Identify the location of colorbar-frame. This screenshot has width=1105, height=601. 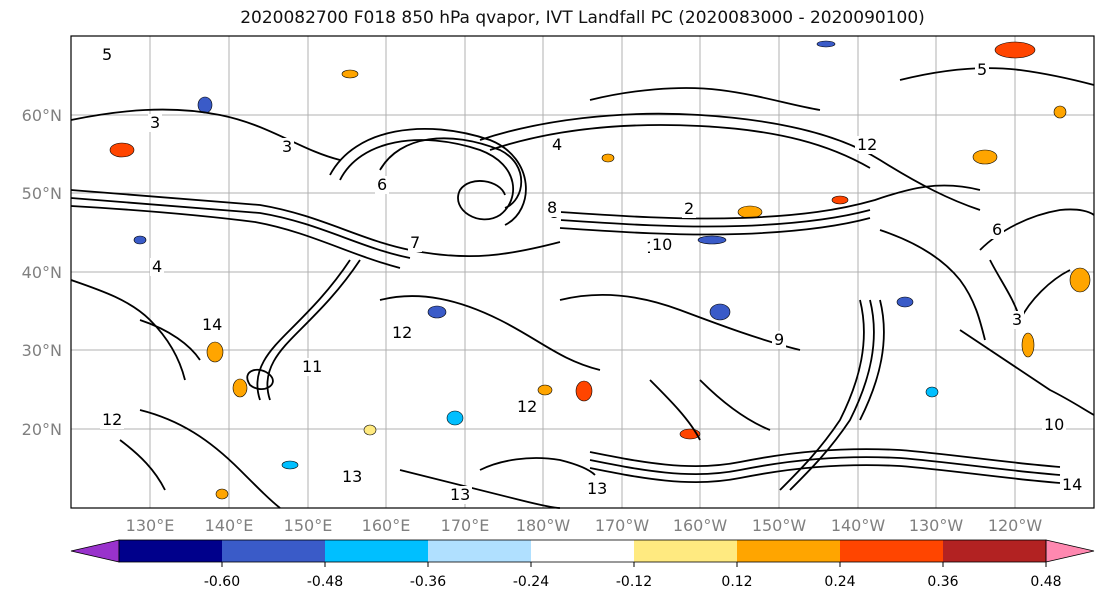
(582, 551).